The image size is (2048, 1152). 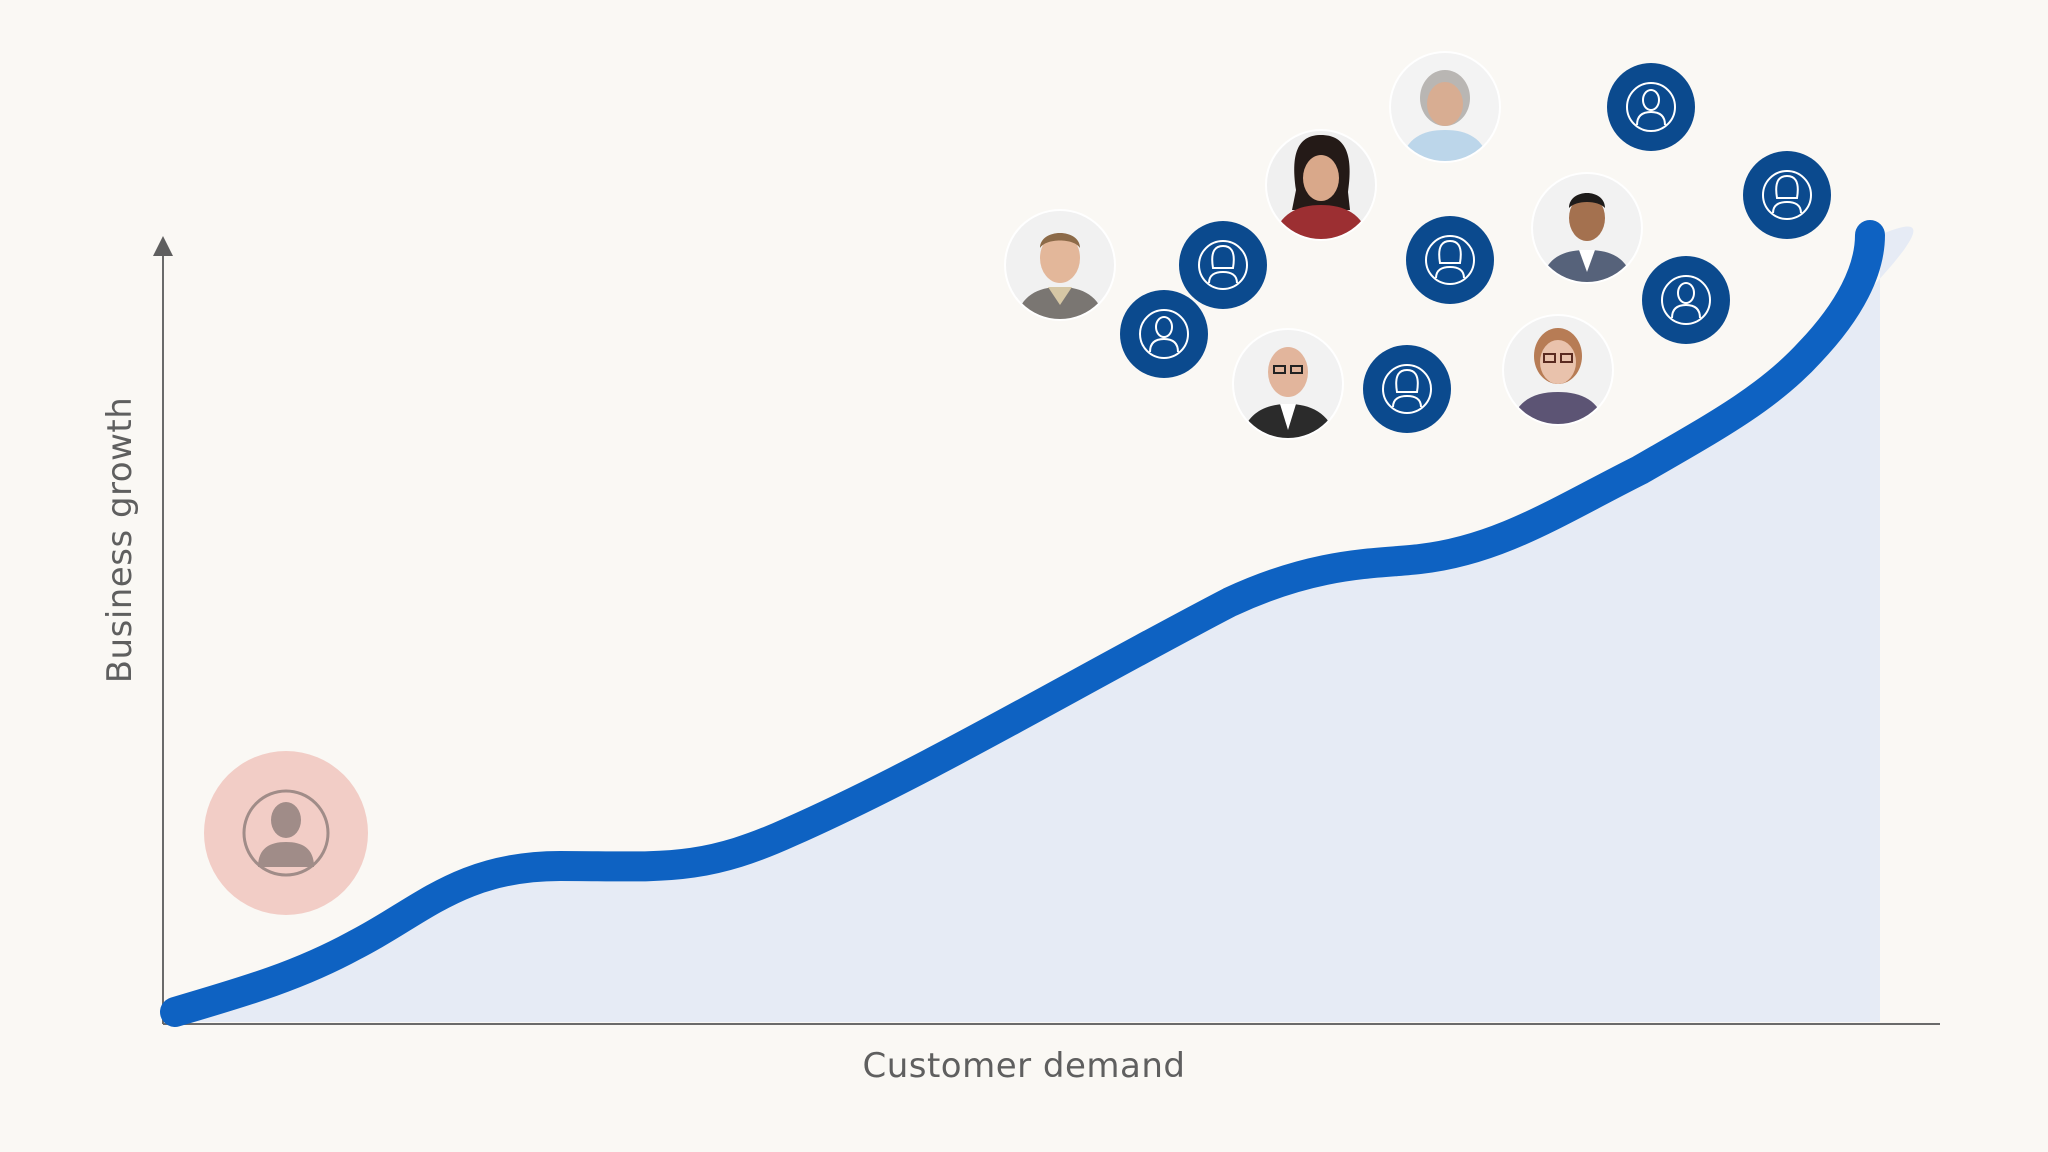 I want to click on young-man-photo-avatar, so click(x=1587, y=228).